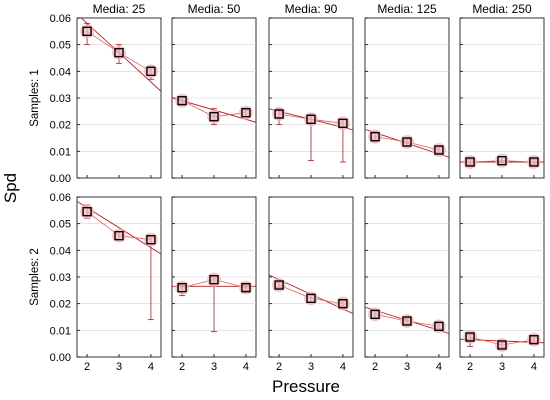 This screenshot has width=550, height=400. Describe the element at coordinates (311, 9) in the screenshot. I see `column-title: Media: 90` at that location.